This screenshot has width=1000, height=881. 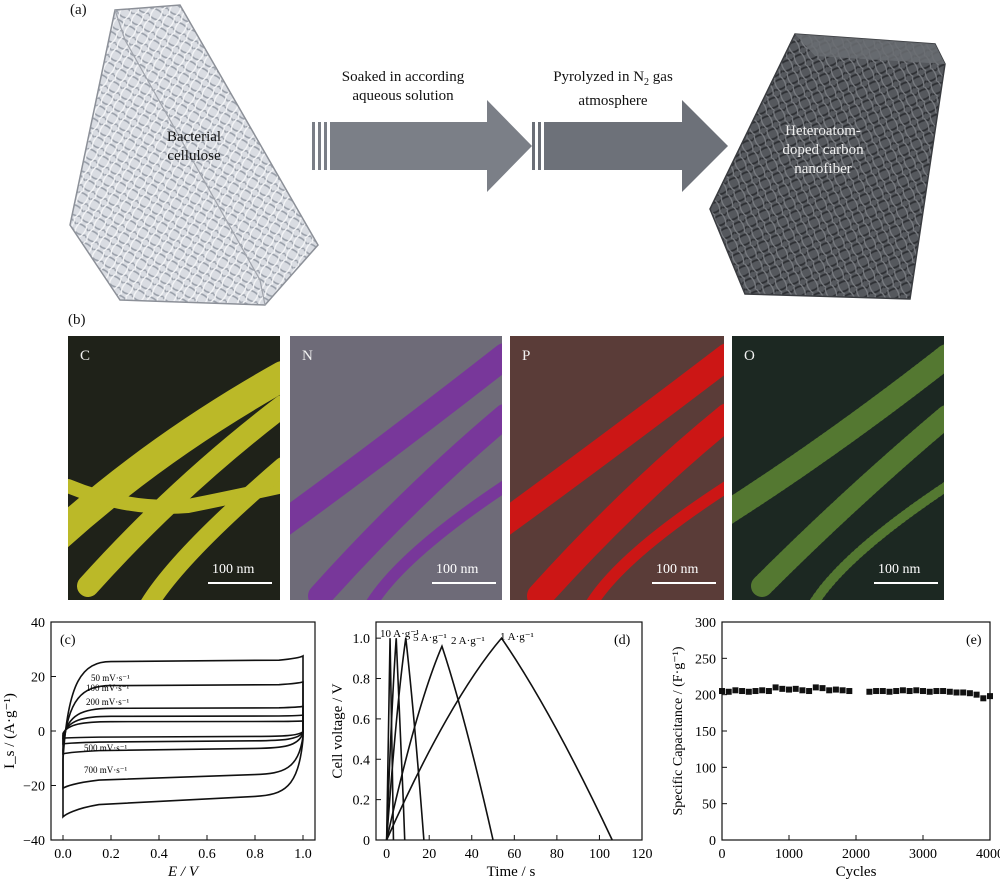 What do you see at coordinates (705, 623) in the screenshot?
I see `cycling-y-tick-label: 300` at bounding box center [705, 623].